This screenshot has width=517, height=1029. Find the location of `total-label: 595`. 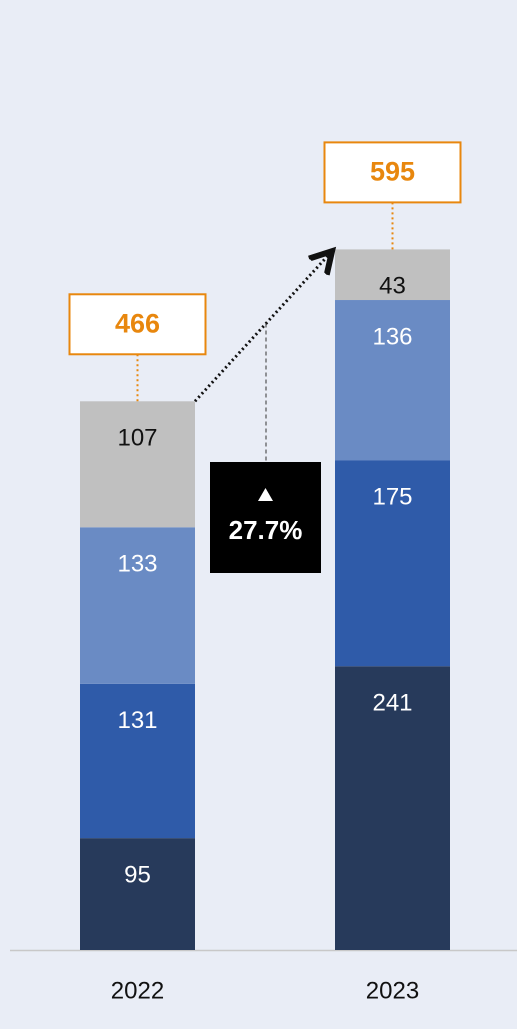

total-label: 595 is located at coordinates (392, 172).